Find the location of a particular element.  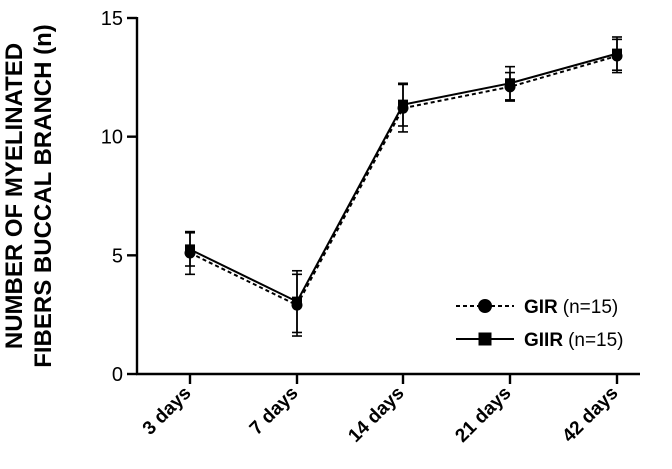

y-tick-label: 15 is located at coordinates (112, 19).